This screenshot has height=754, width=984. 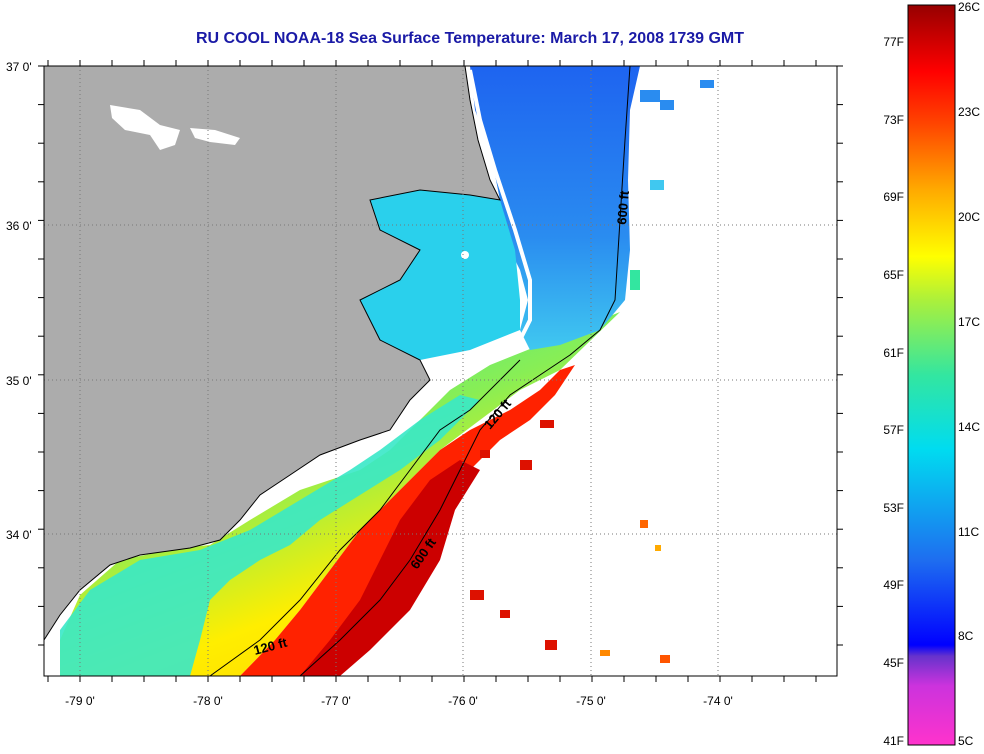 I want to click on gulf-stream-core, so click(x=390, y=568).